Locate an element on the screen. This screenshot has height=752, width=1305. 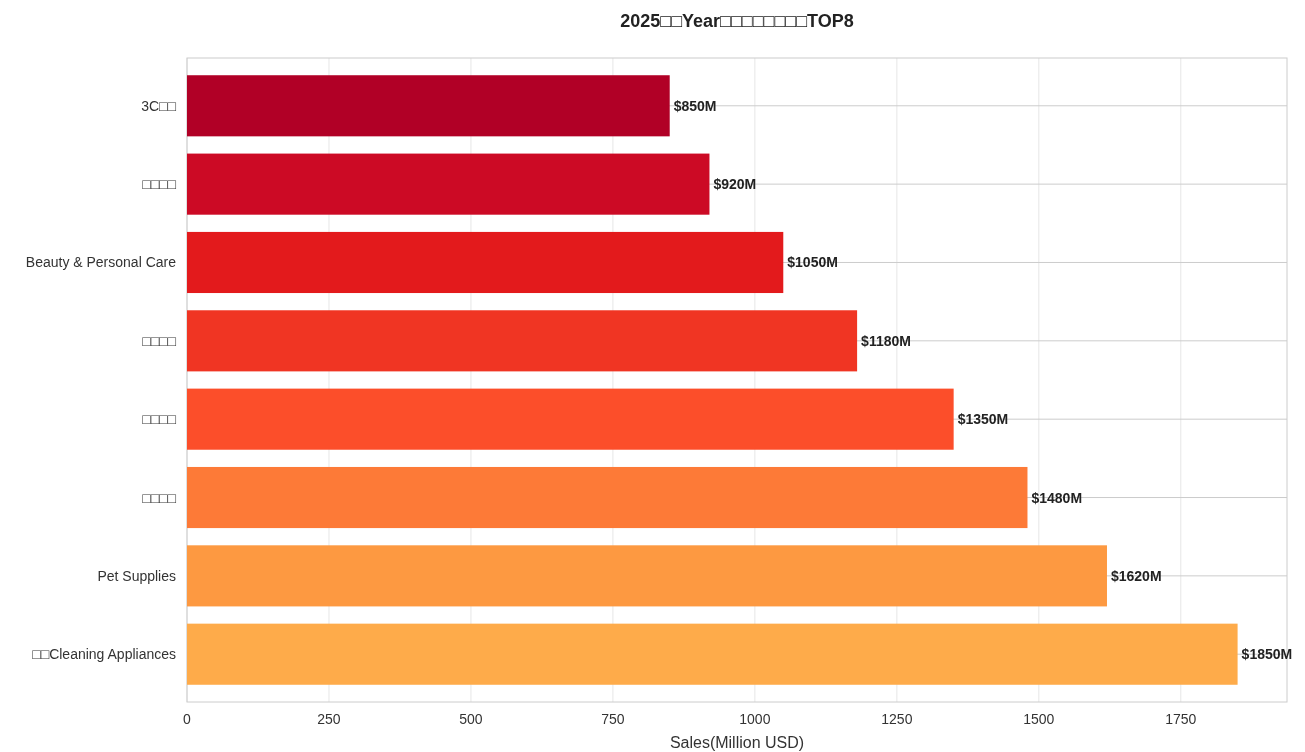
y-tick-label: 3C□□ is located at coordinates (159, 105).